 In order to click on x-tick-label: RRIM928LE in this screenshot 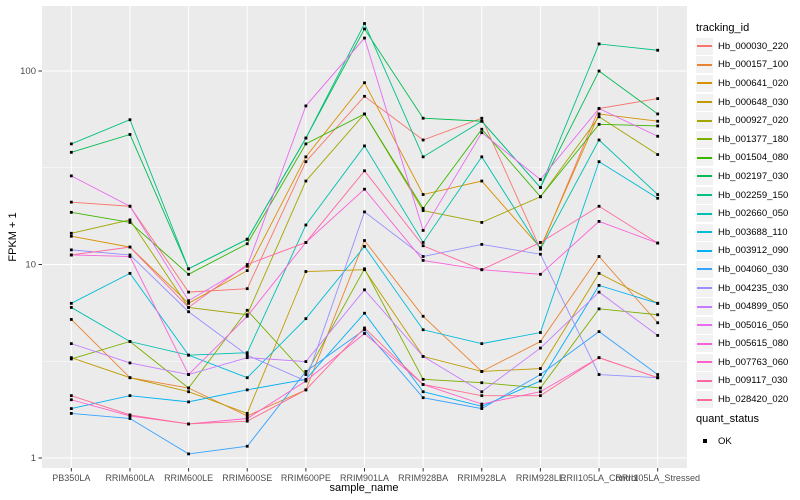, I will do `click(540, 478)`.